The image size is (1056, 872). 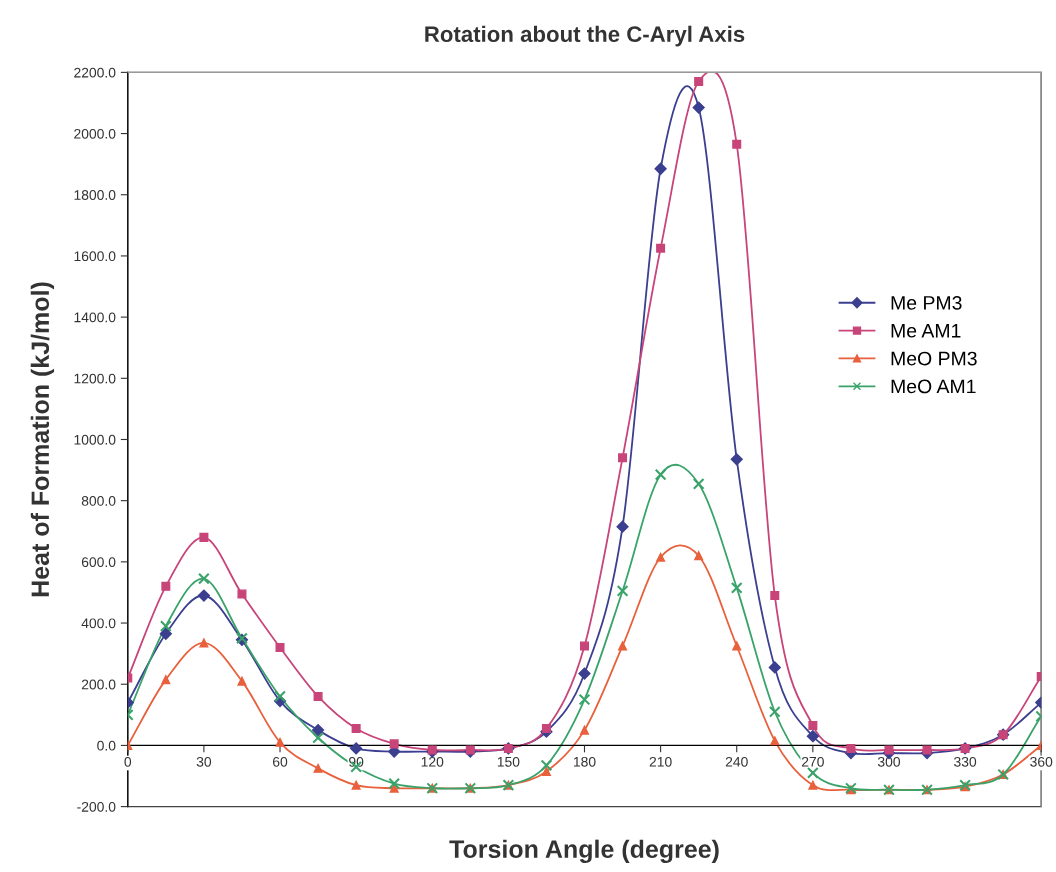 What do you see at coordinates (1041, 761) in the screenshot?
I see `x-tick-label: 360` at bounding box center [1041, 761].